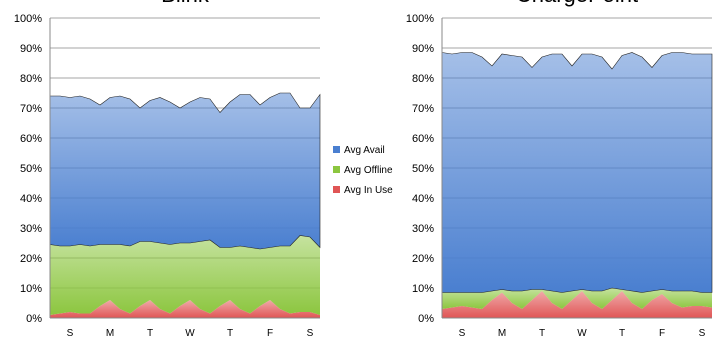 The image size is (725, 338). What do you see at coordinates (368, 170) in the screenshot?
I see `legend-label: Avg Offline` at bounding box center [368, 170].